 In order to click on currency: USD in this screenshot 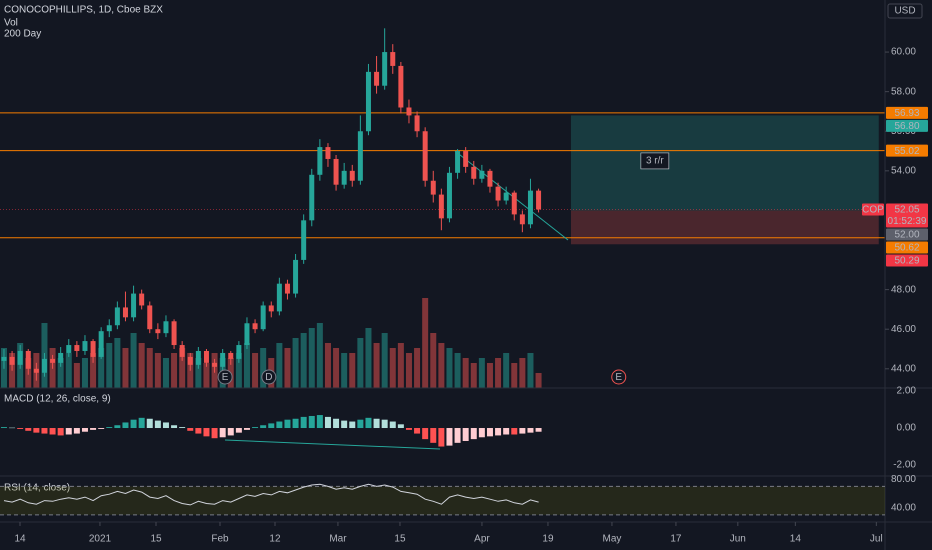, I will do `click(904, 11)`.